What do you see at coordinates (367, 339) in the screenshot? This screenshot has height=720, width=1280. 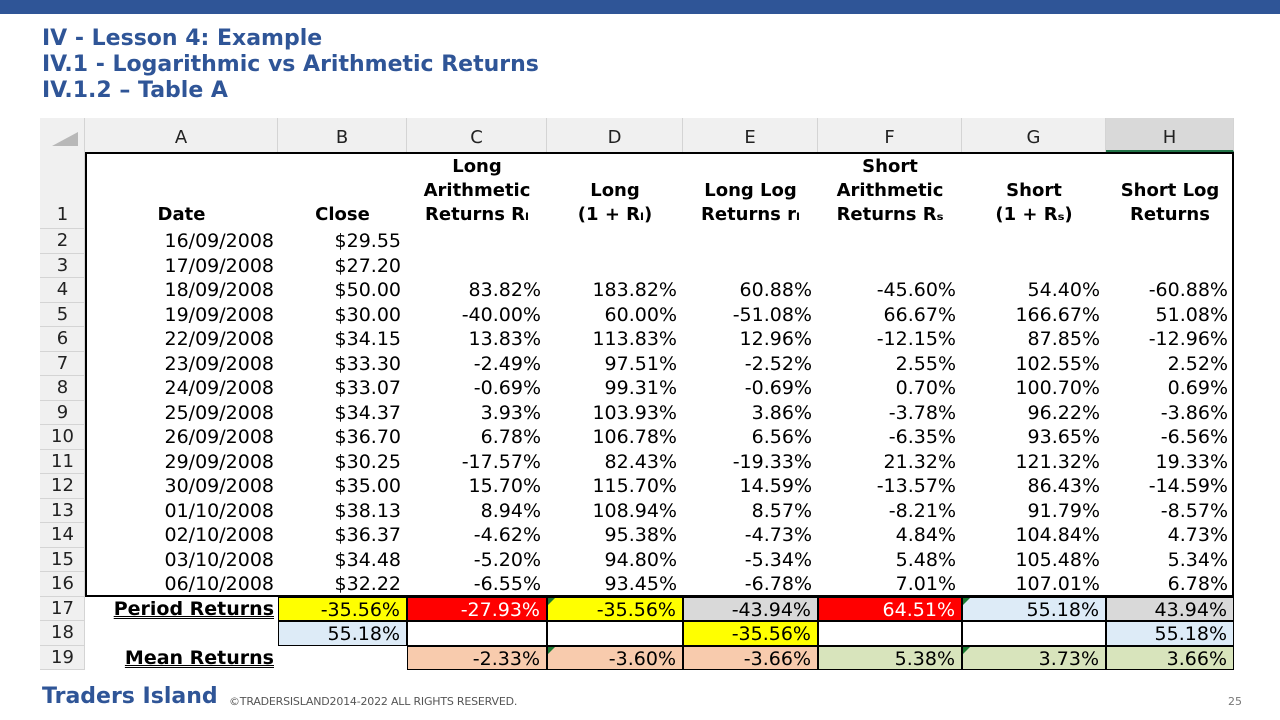 I see `value-cell-b: $34.15` at bounding box center [367, 339].